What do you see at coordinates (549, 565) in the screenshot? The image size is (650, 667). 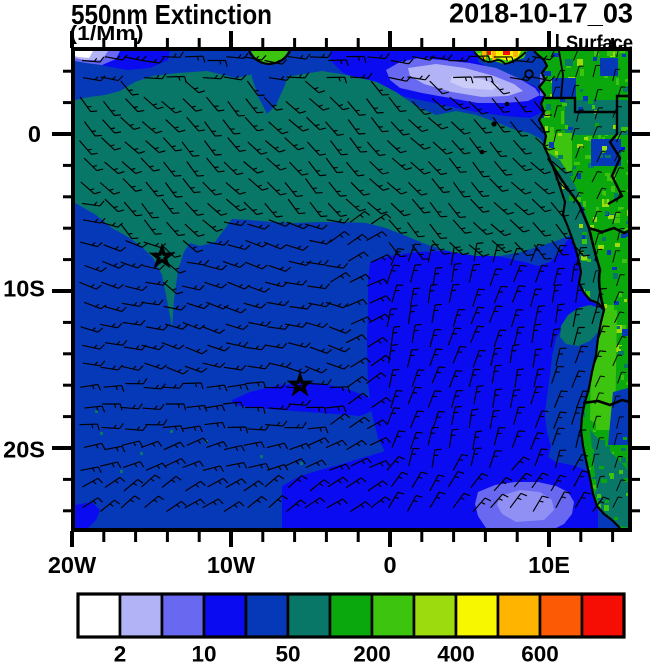 I see `svg-text: 10E` at bounding box center [549, 565].